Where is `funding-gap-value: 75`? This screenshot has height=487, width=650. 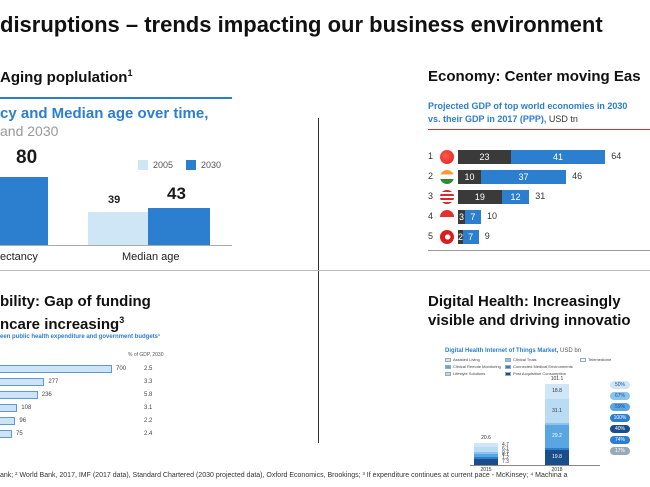 funding-gap-value: 75 is located at coordinates (19, 434).